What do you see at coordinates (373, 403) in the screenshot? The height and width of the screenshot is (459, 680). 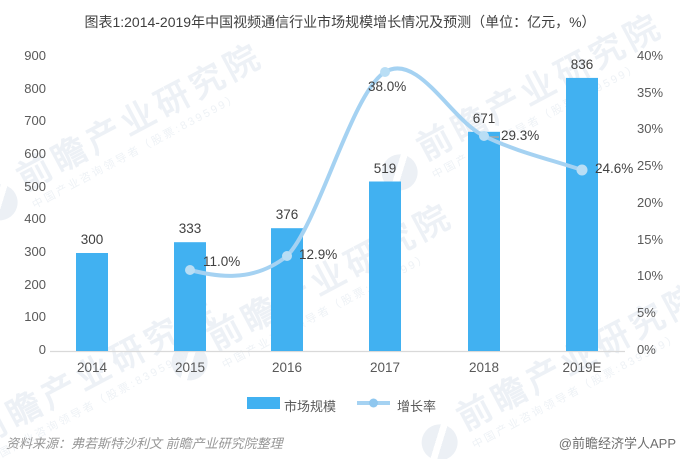 I see `legend-line-marker-icon` at bounding box center [373, 403].